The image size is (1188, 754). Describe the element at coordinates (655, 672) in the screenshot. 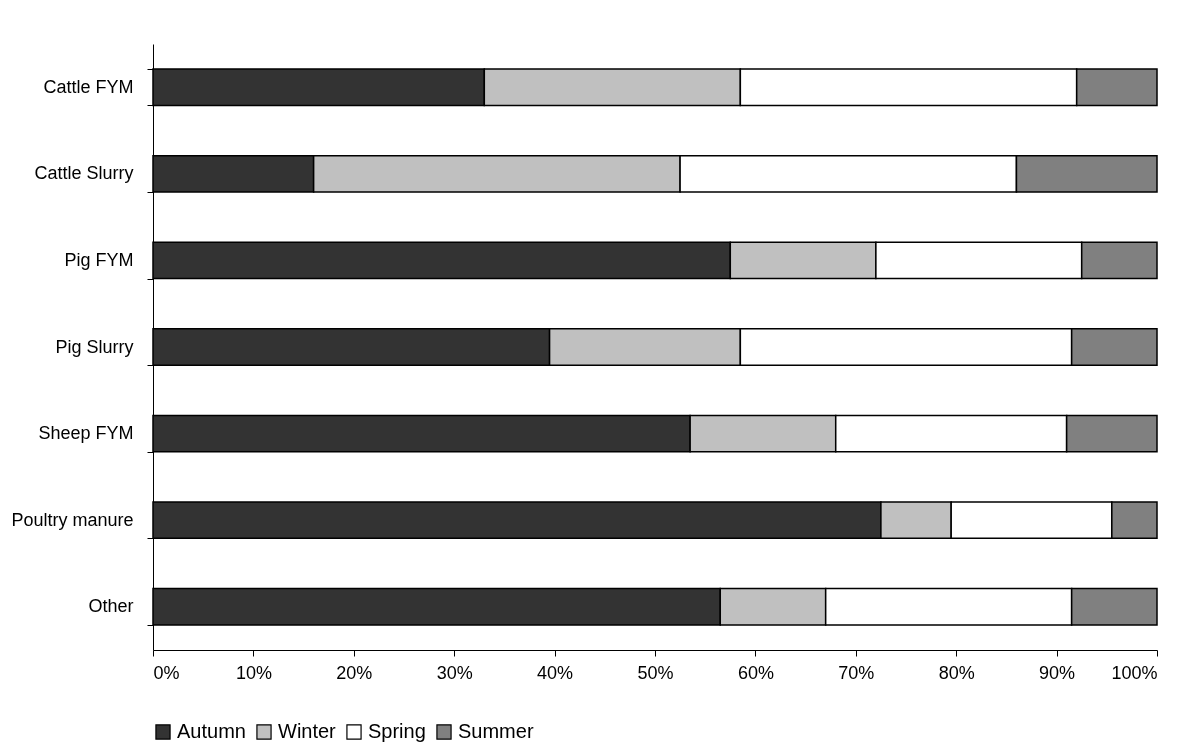

I see `x-tick-label: 50%` at that location.